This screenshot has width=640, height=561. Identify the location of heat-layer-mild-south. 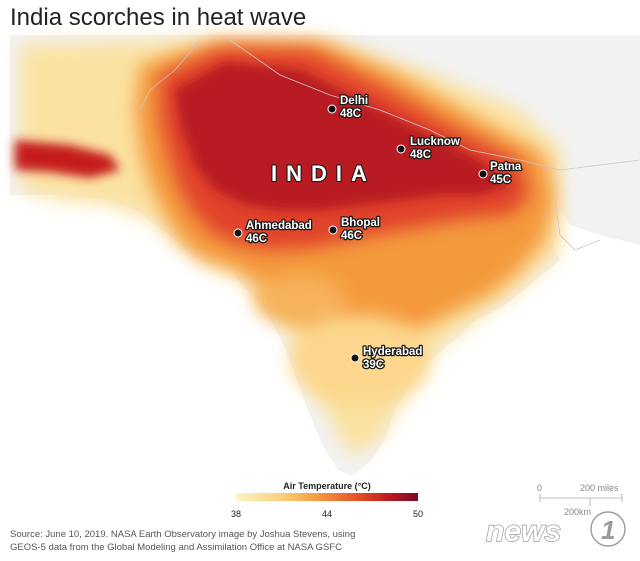
(342, 340).